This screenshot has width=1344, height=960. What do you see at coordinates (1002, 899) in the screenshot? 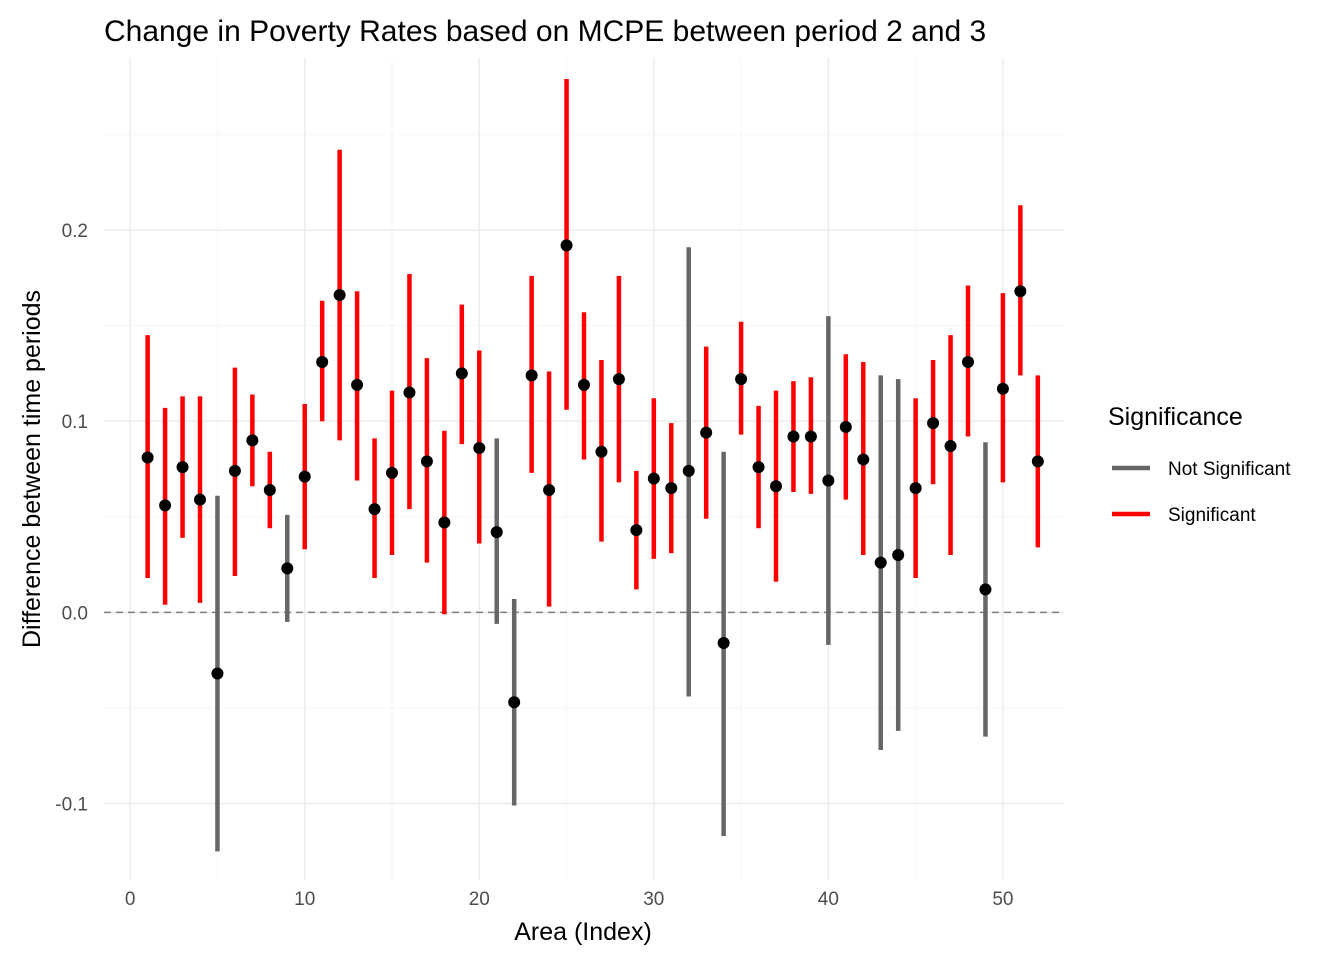
I see `x-tick-label: 50` at bounding box center [1002, 899].